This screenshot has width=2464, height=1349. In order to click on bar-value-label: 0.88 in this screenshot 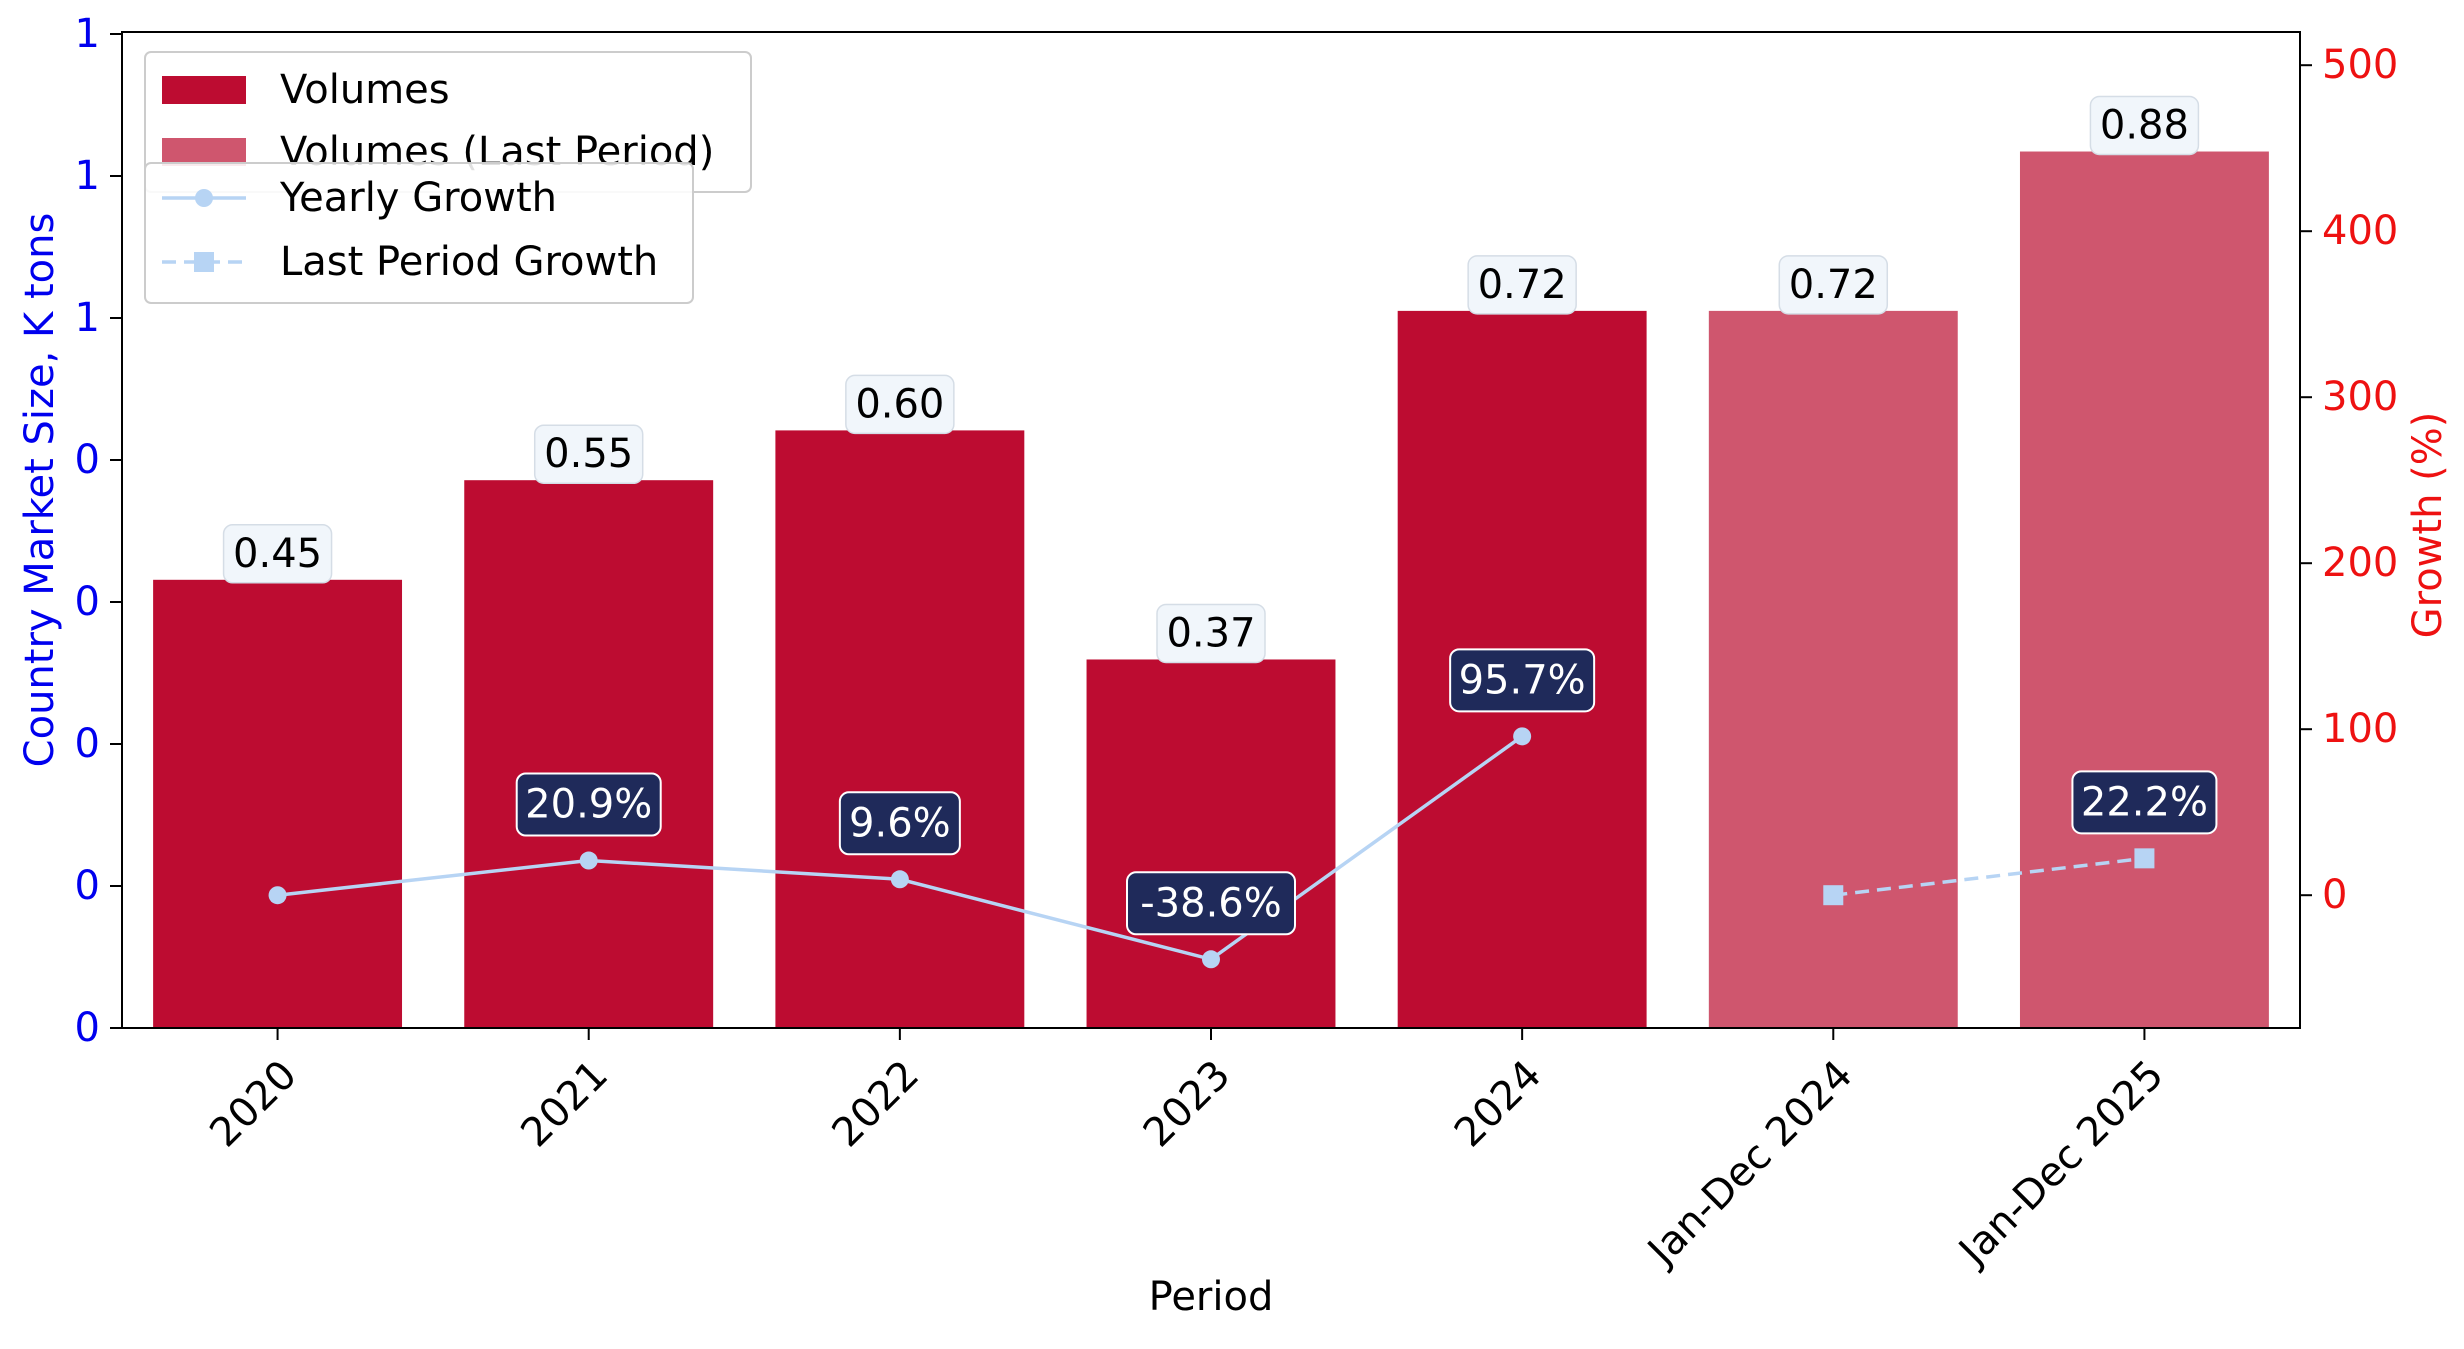, I will do `click(2144, 126)`.